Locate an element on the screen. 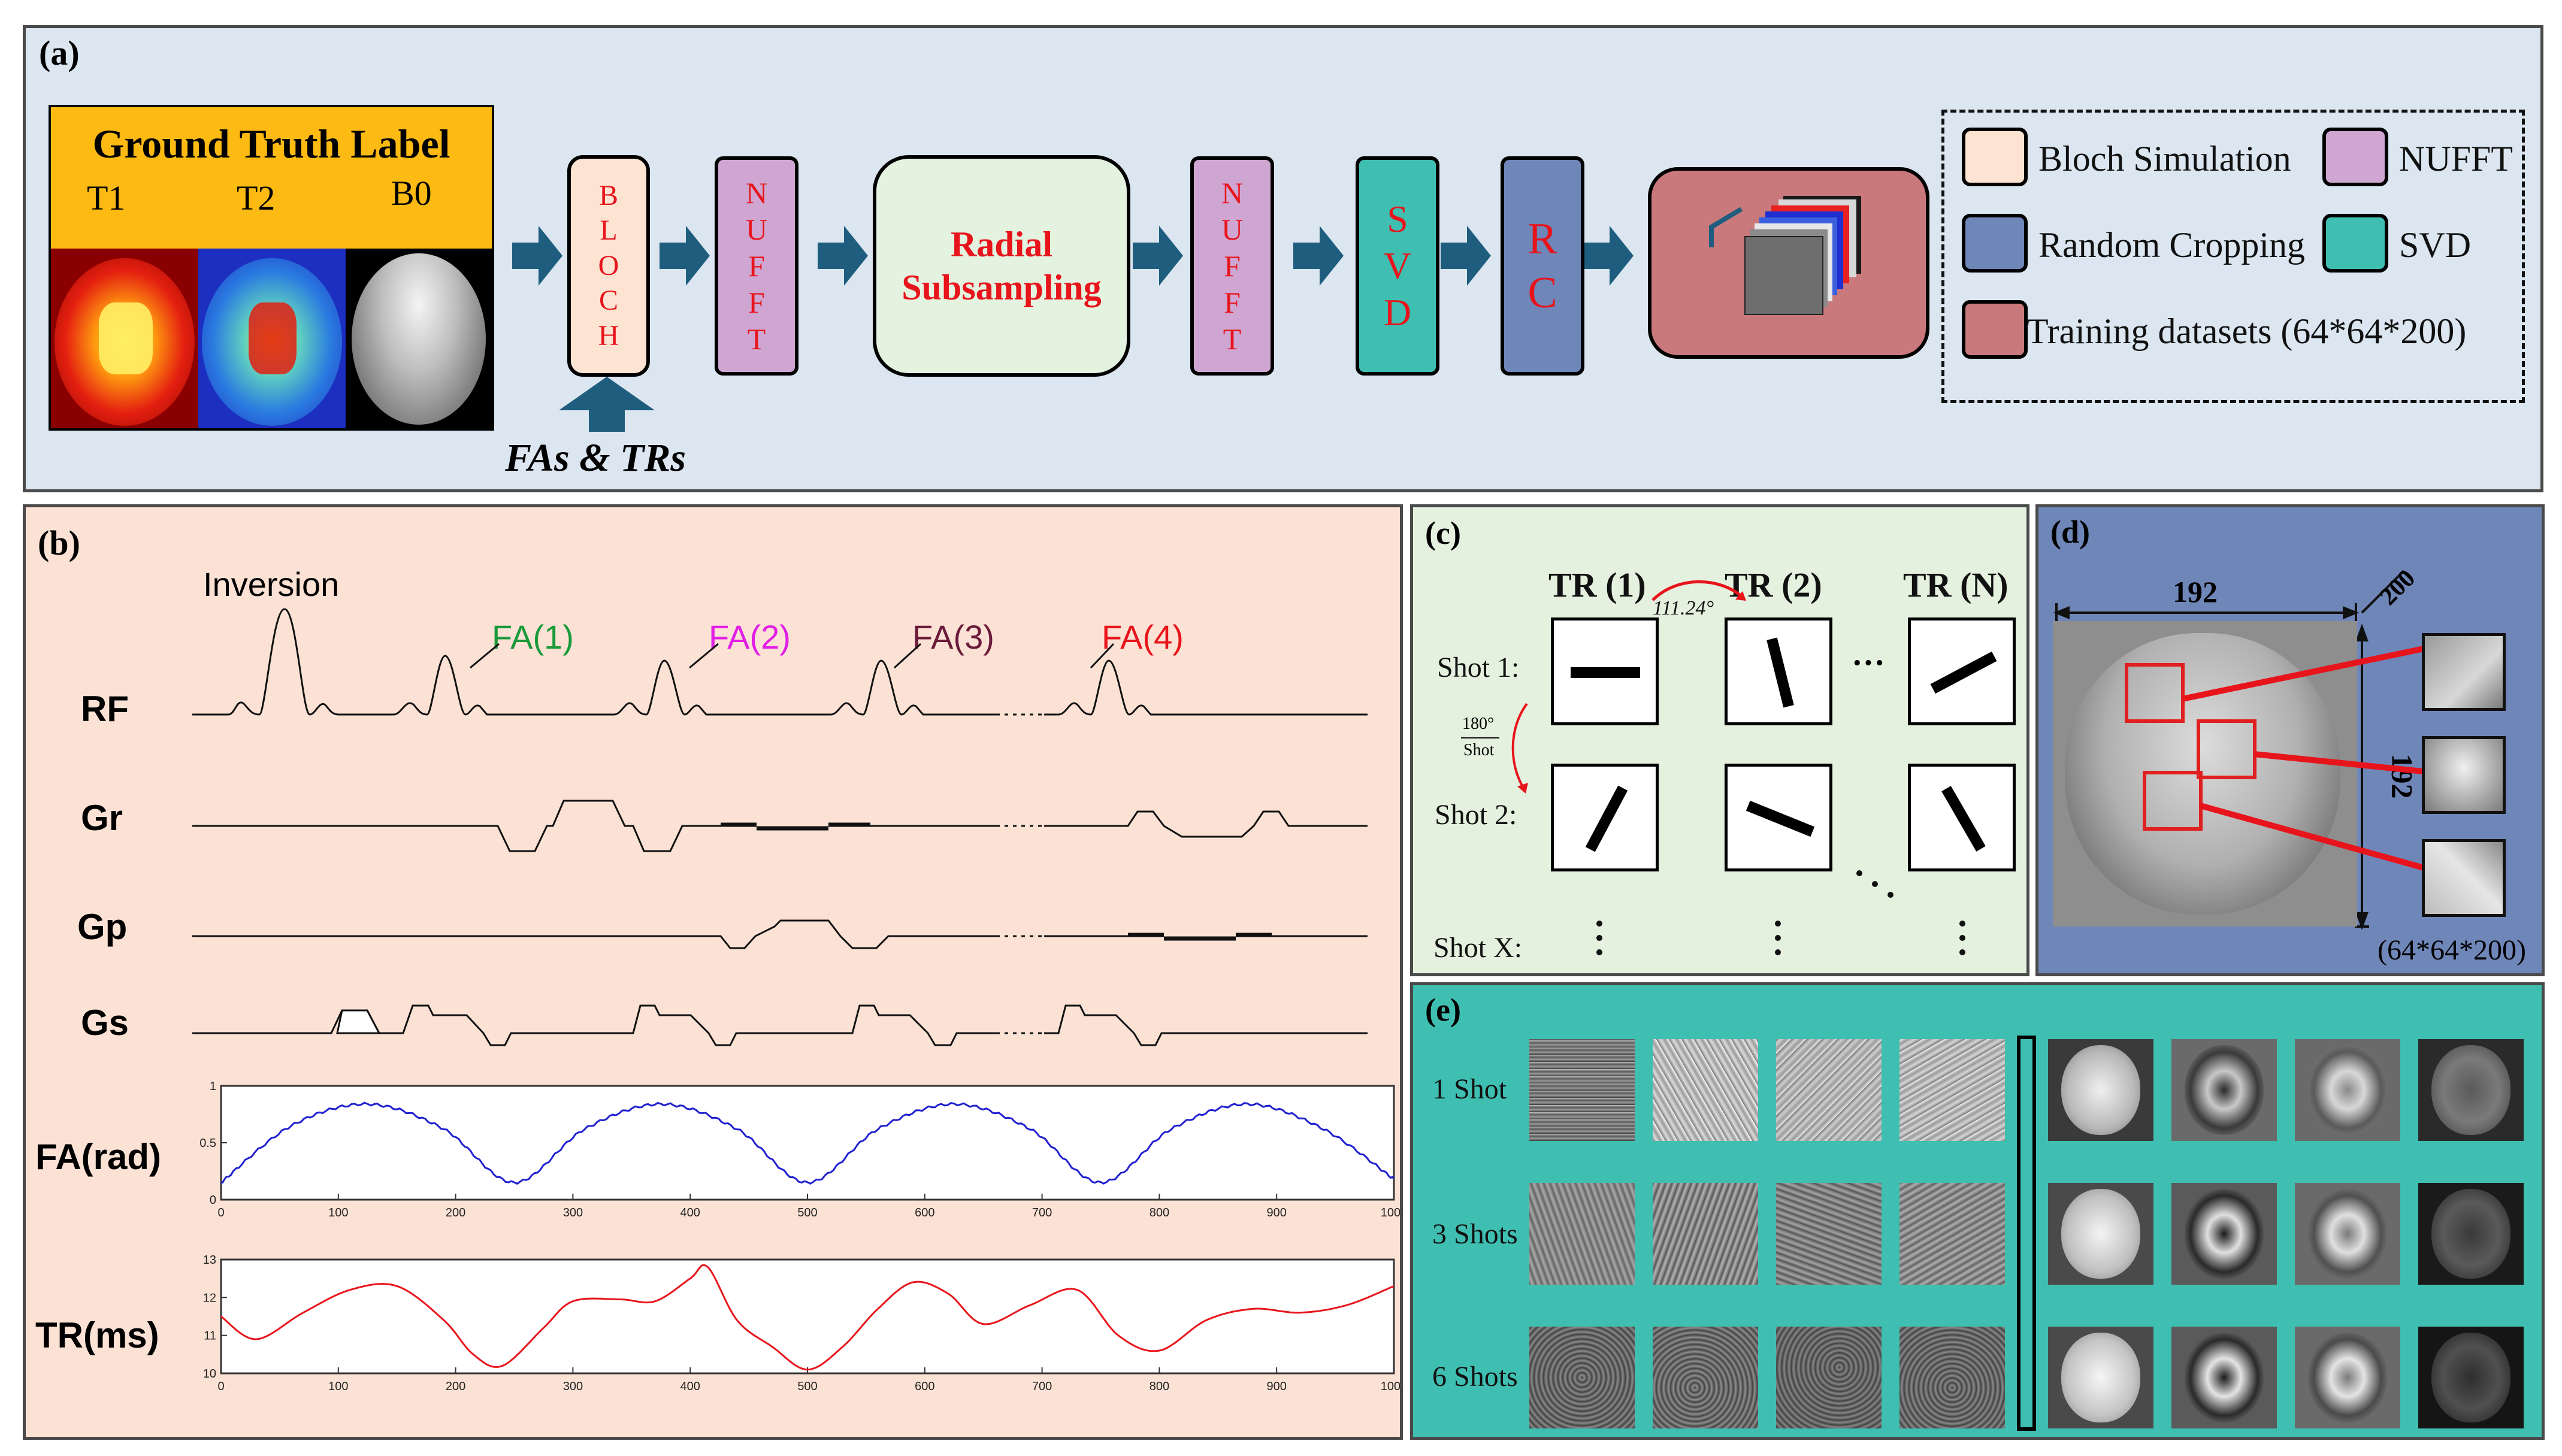 The width and height of the screenshot is (2562, 1456). legend-swatch-bloch is located at coordinates (1995, 157).